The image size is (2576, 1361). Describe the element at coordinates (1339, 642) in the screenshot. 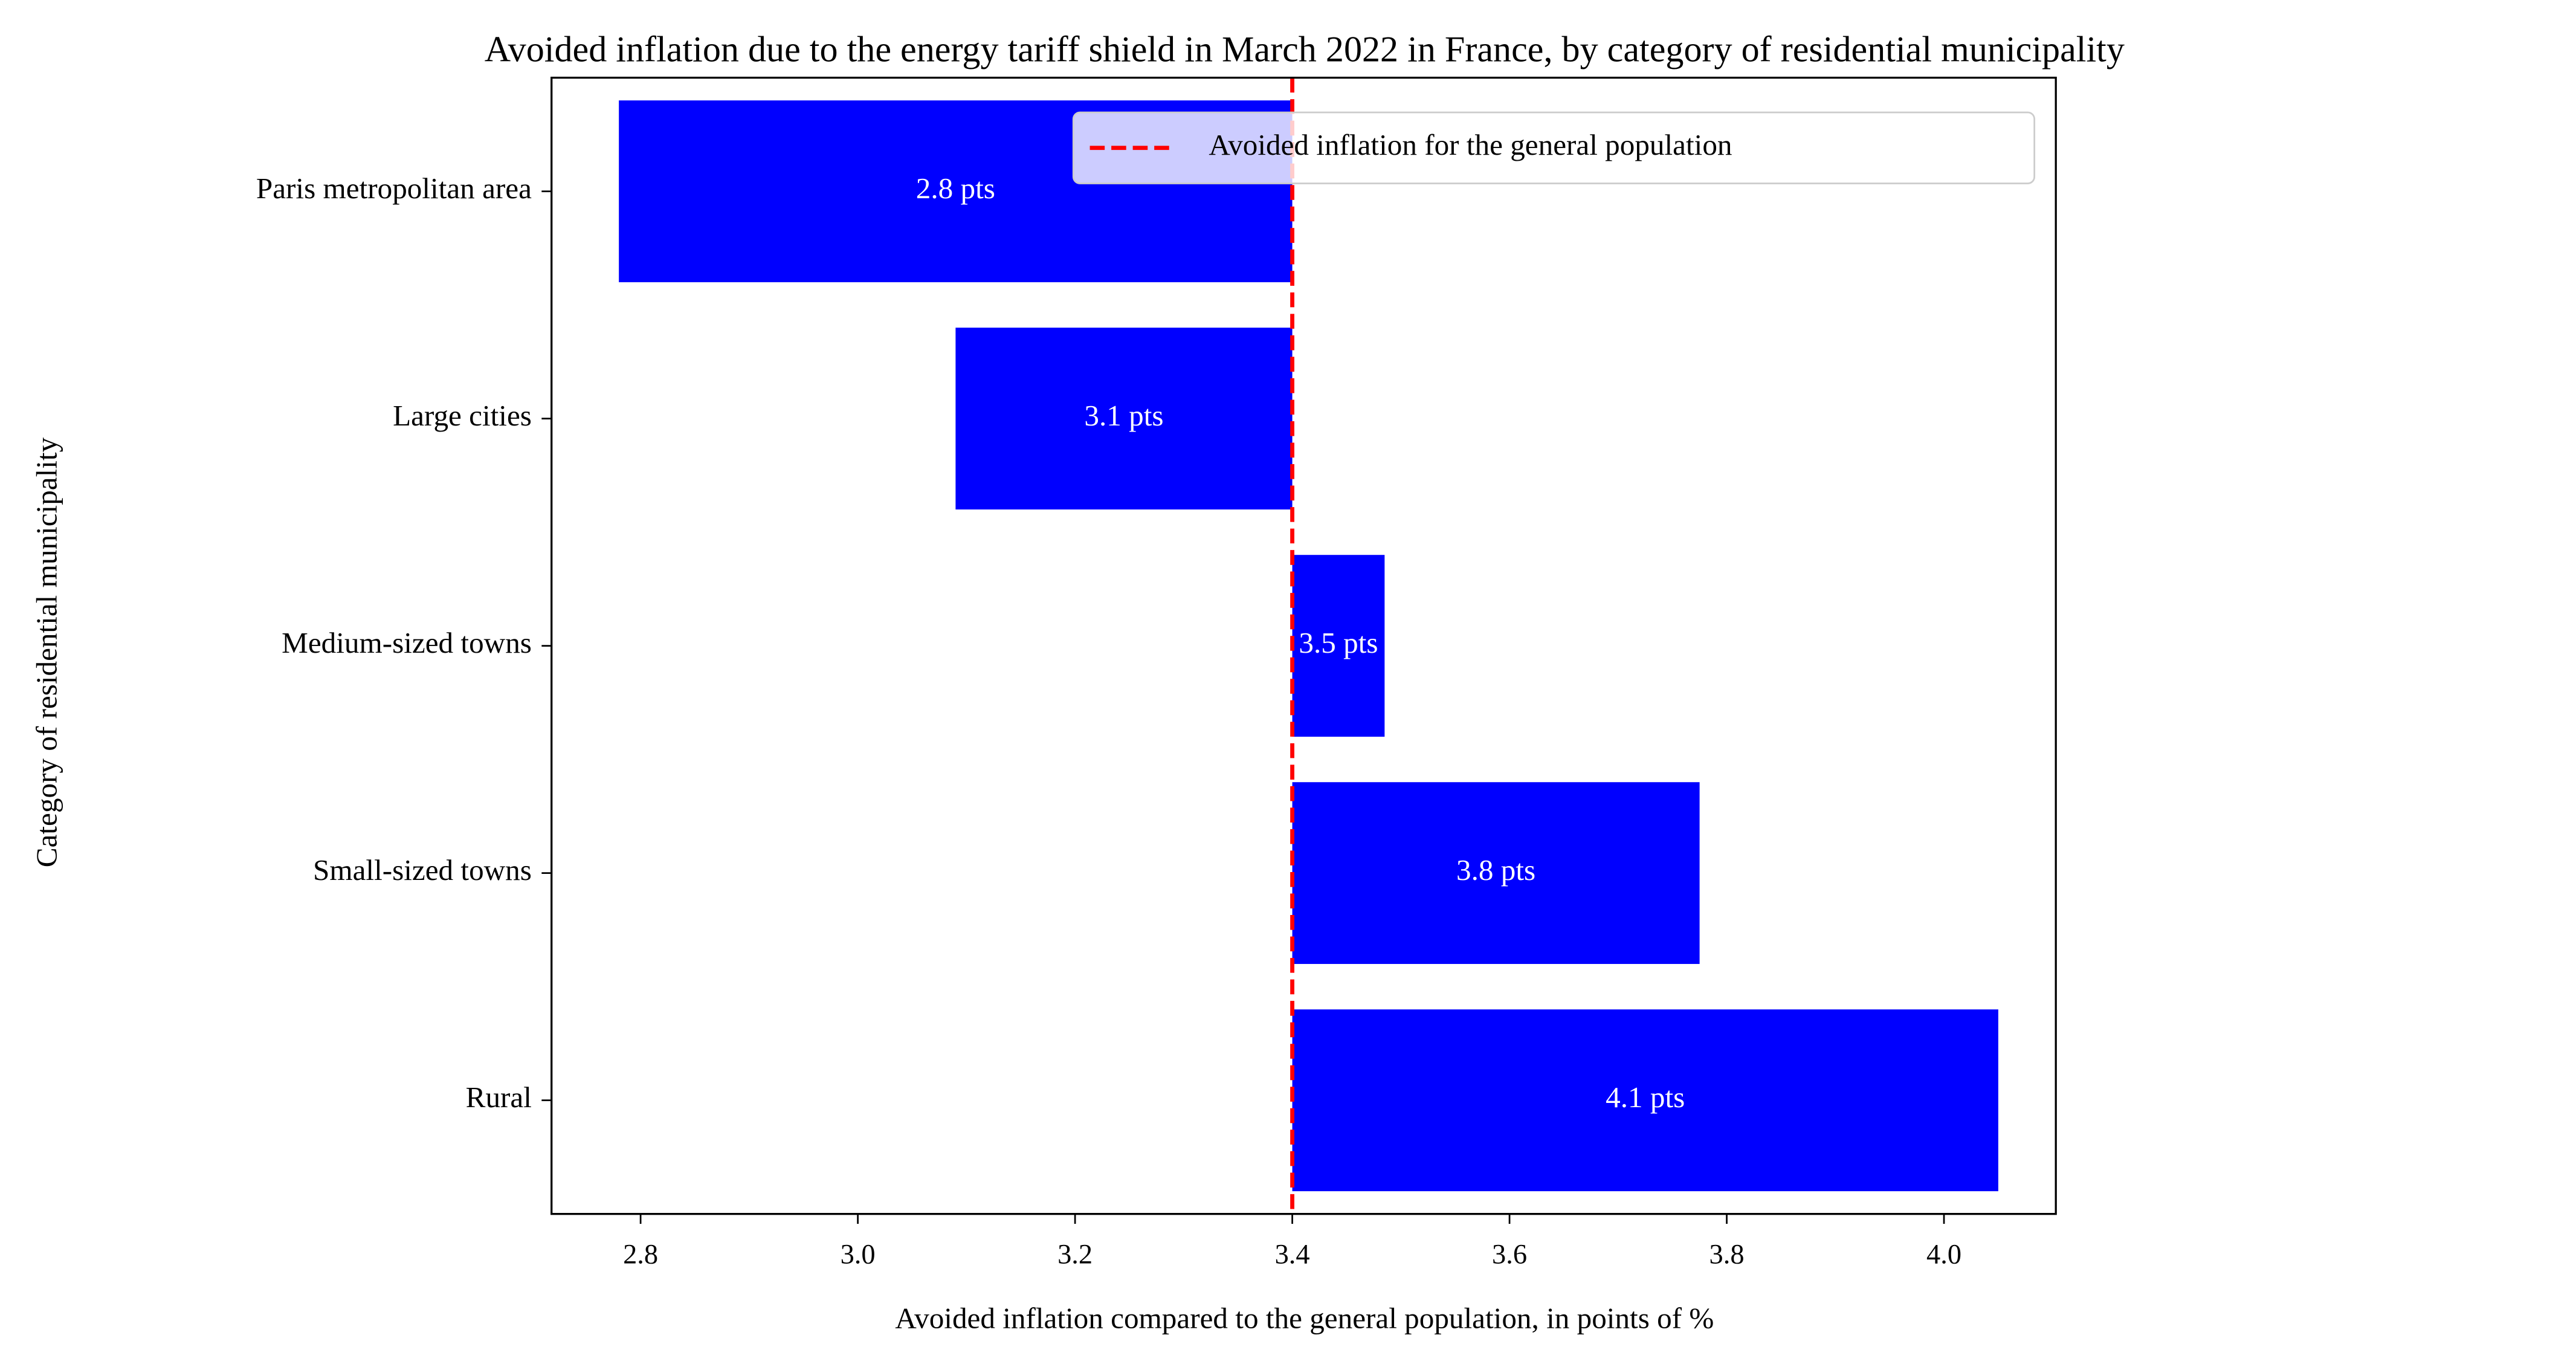

I see `value-label: 3.5 pts` at that location.